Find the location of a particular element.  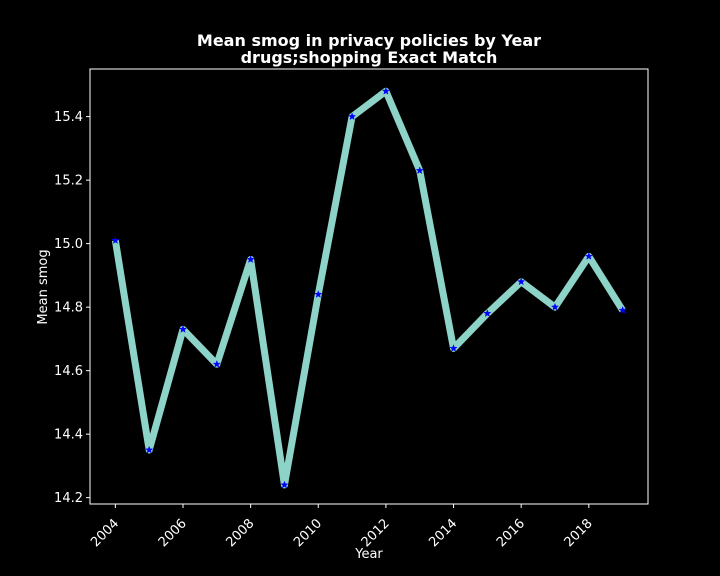

y-tick-label: 14.2 is located at coordinates (68, 498).